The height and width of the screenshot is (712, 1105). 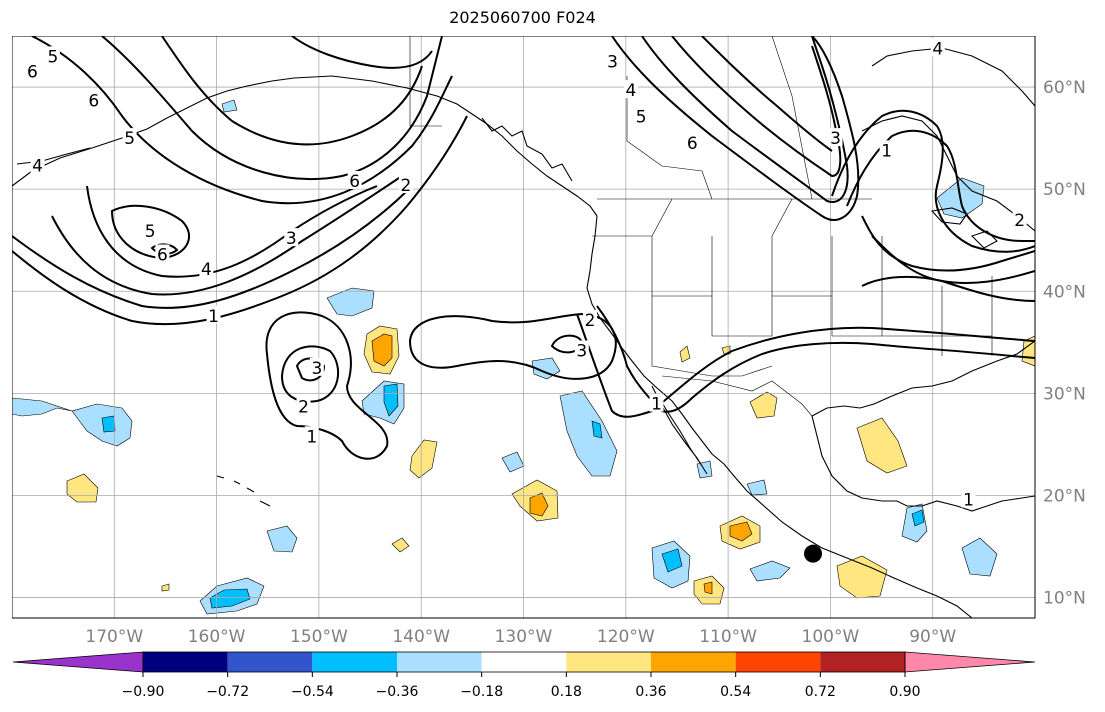 What do you see at coordinates (1064, 394) in the screenshot?
I see `latitude-label: 30°N` at bounding box center [1064, 394].